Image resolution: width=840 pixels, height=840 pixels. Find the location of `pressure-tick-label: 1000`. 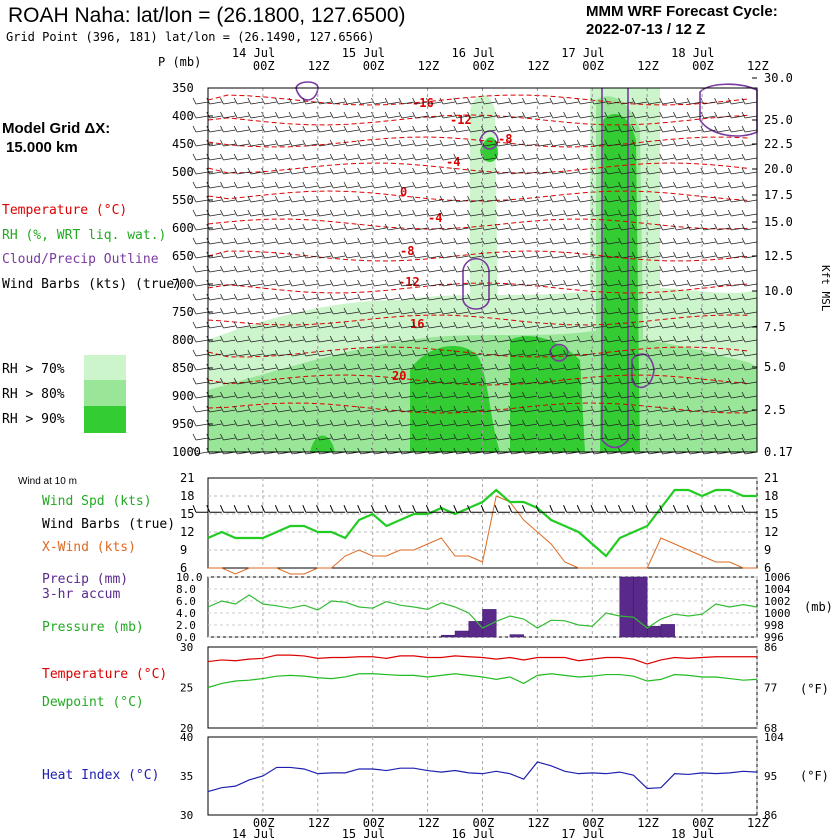

pressure-tick-label: 1000 is located at coordinates (186, 452).